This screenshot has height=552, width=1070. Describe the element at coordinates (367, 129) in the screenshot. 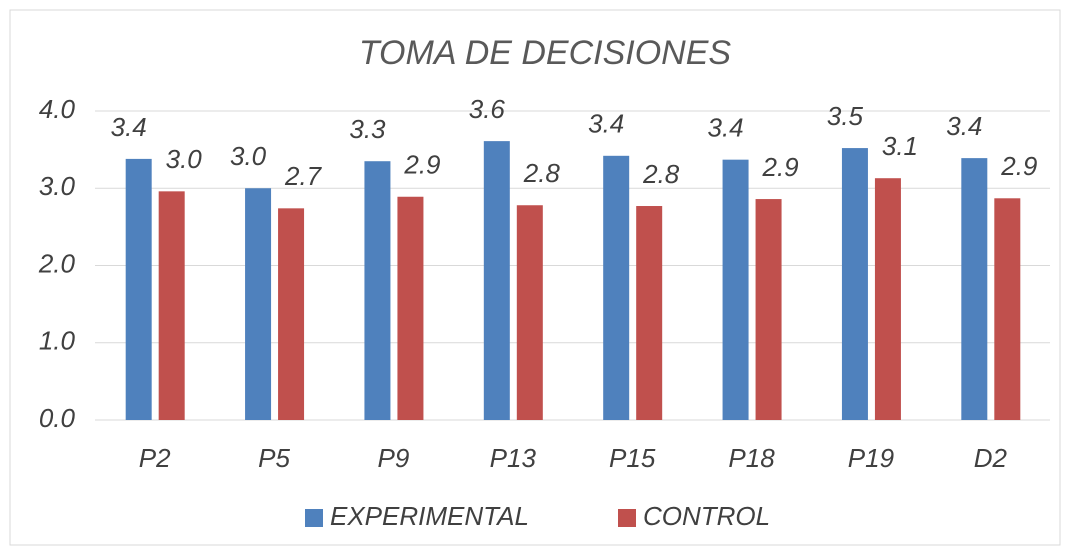

I see `data-label: 3.3` at that location.